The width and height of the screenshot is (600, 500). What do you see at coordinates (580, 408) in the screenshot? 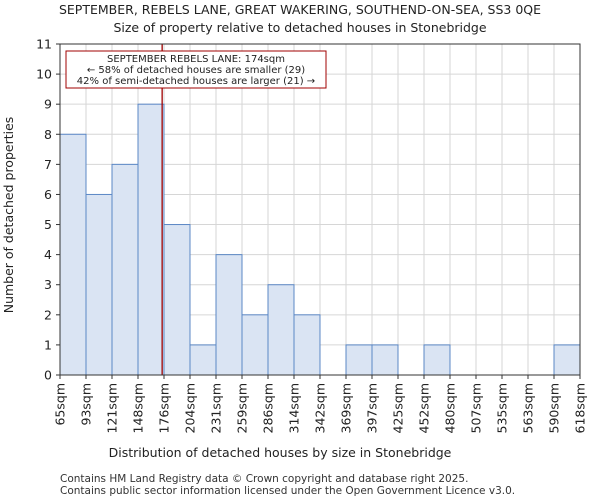
I see `x-tick-label: 618sqm` at bounding box center [580, 408].